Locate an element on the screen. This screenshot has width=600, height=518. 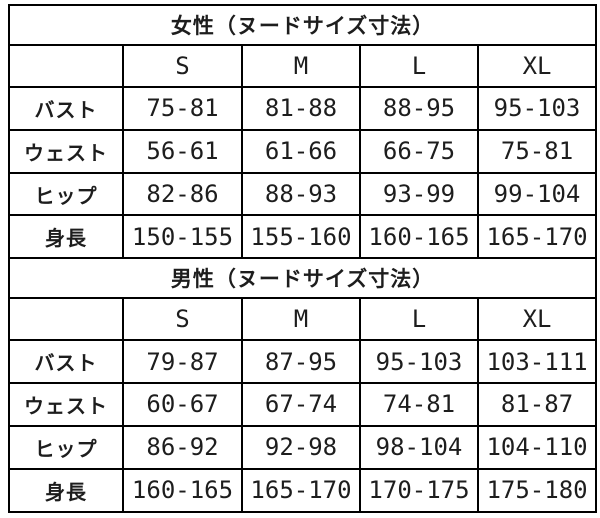
men-section-title: 男性（ヌードサイズ寸法） is located at coordinates (302, 278).